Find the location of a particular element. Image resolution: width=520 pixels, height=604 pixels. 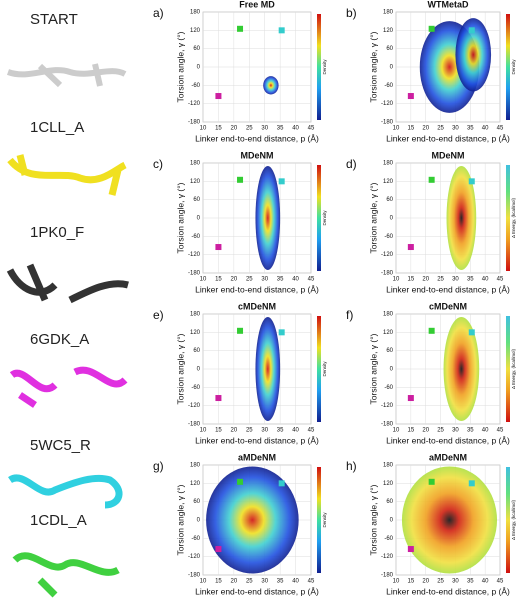

colorbar-label: Δ Energy, (kcal/mol) is located at coordinates (513, 218).